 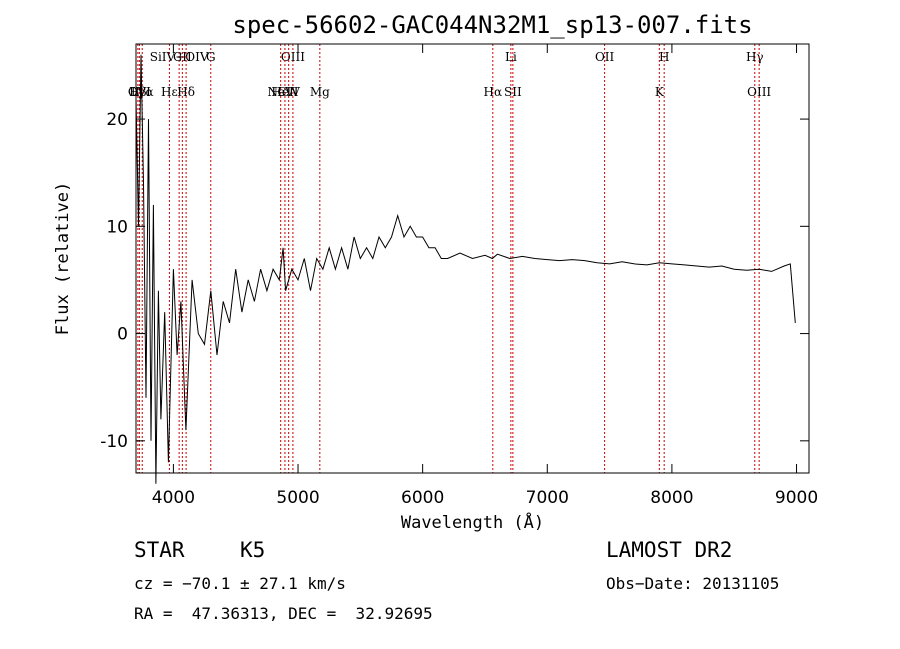 What do you see at coordinates (660, 92) in the screenshot?
I see `line-label-17: K` at bounding box center [660, 92].